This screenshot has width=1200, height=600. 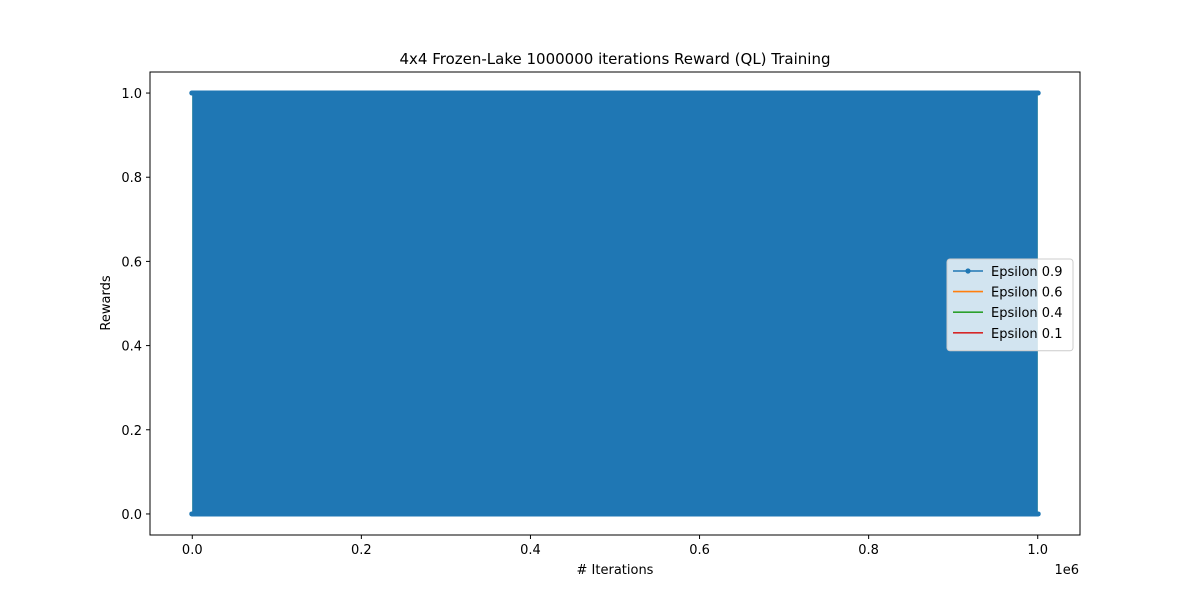 I want to click on x-tick-label: 0.6, so click(x=699, y=550).